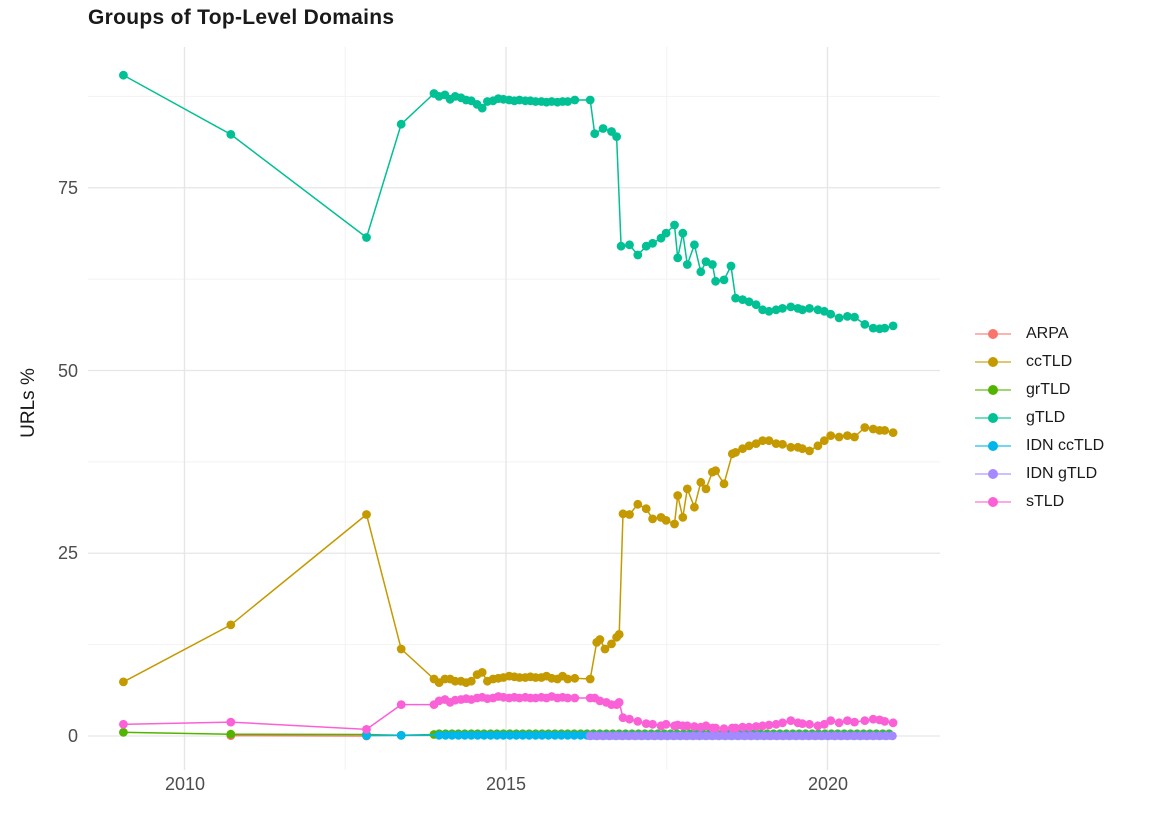  Describe the element at coordinates (241, 17) in the screenshot. I see `chart-title: Groups of Top-Level Domains` at that location.